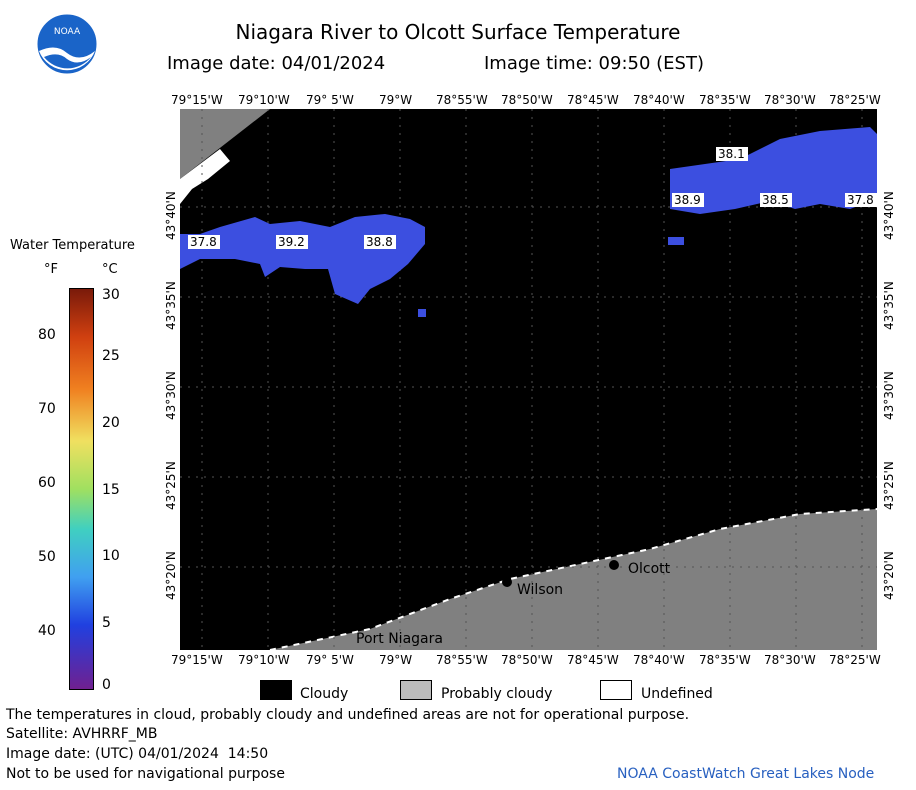  What do you see at coordinates (72, 245) in the screenshot?
I see `colorbar-title: Water Temperature` at bounding box center [72, 245].